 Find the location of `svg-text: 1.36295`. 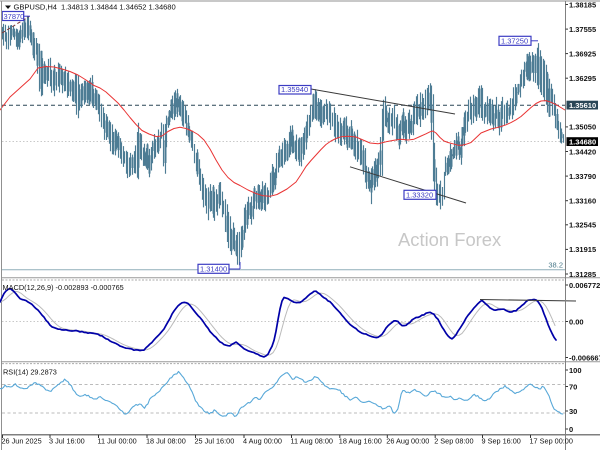

svg-text: 1.36295 is located at coordinates (582, 78).